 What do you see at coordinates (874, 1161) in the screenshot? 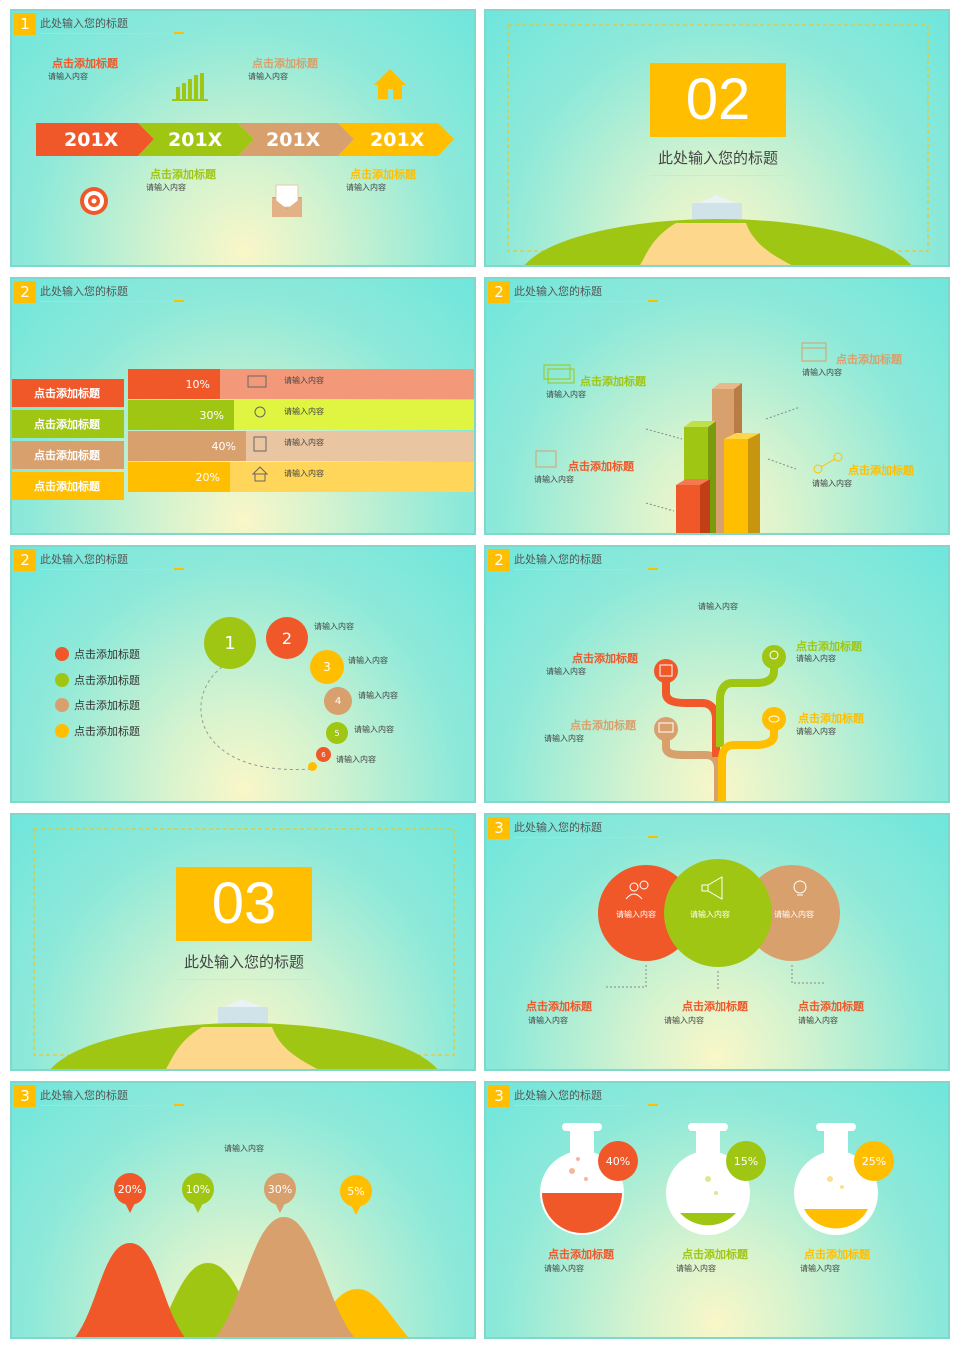
I see `badge-label-3: 25%` at bounding box center [874, 1161].